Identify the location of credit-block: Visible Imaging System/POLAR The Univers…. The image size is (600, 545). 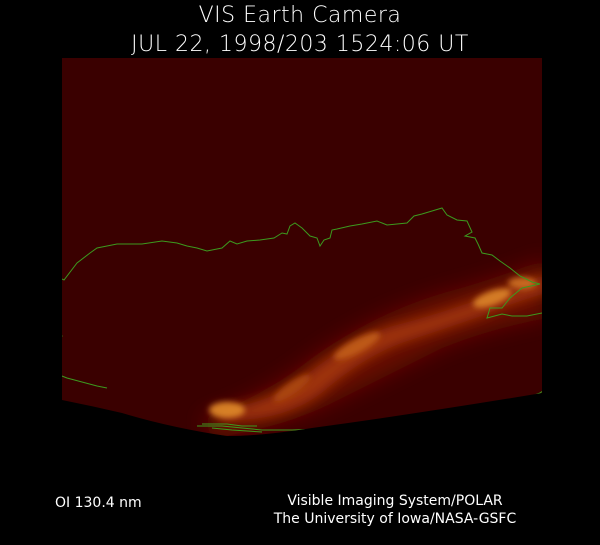
(395, 510).